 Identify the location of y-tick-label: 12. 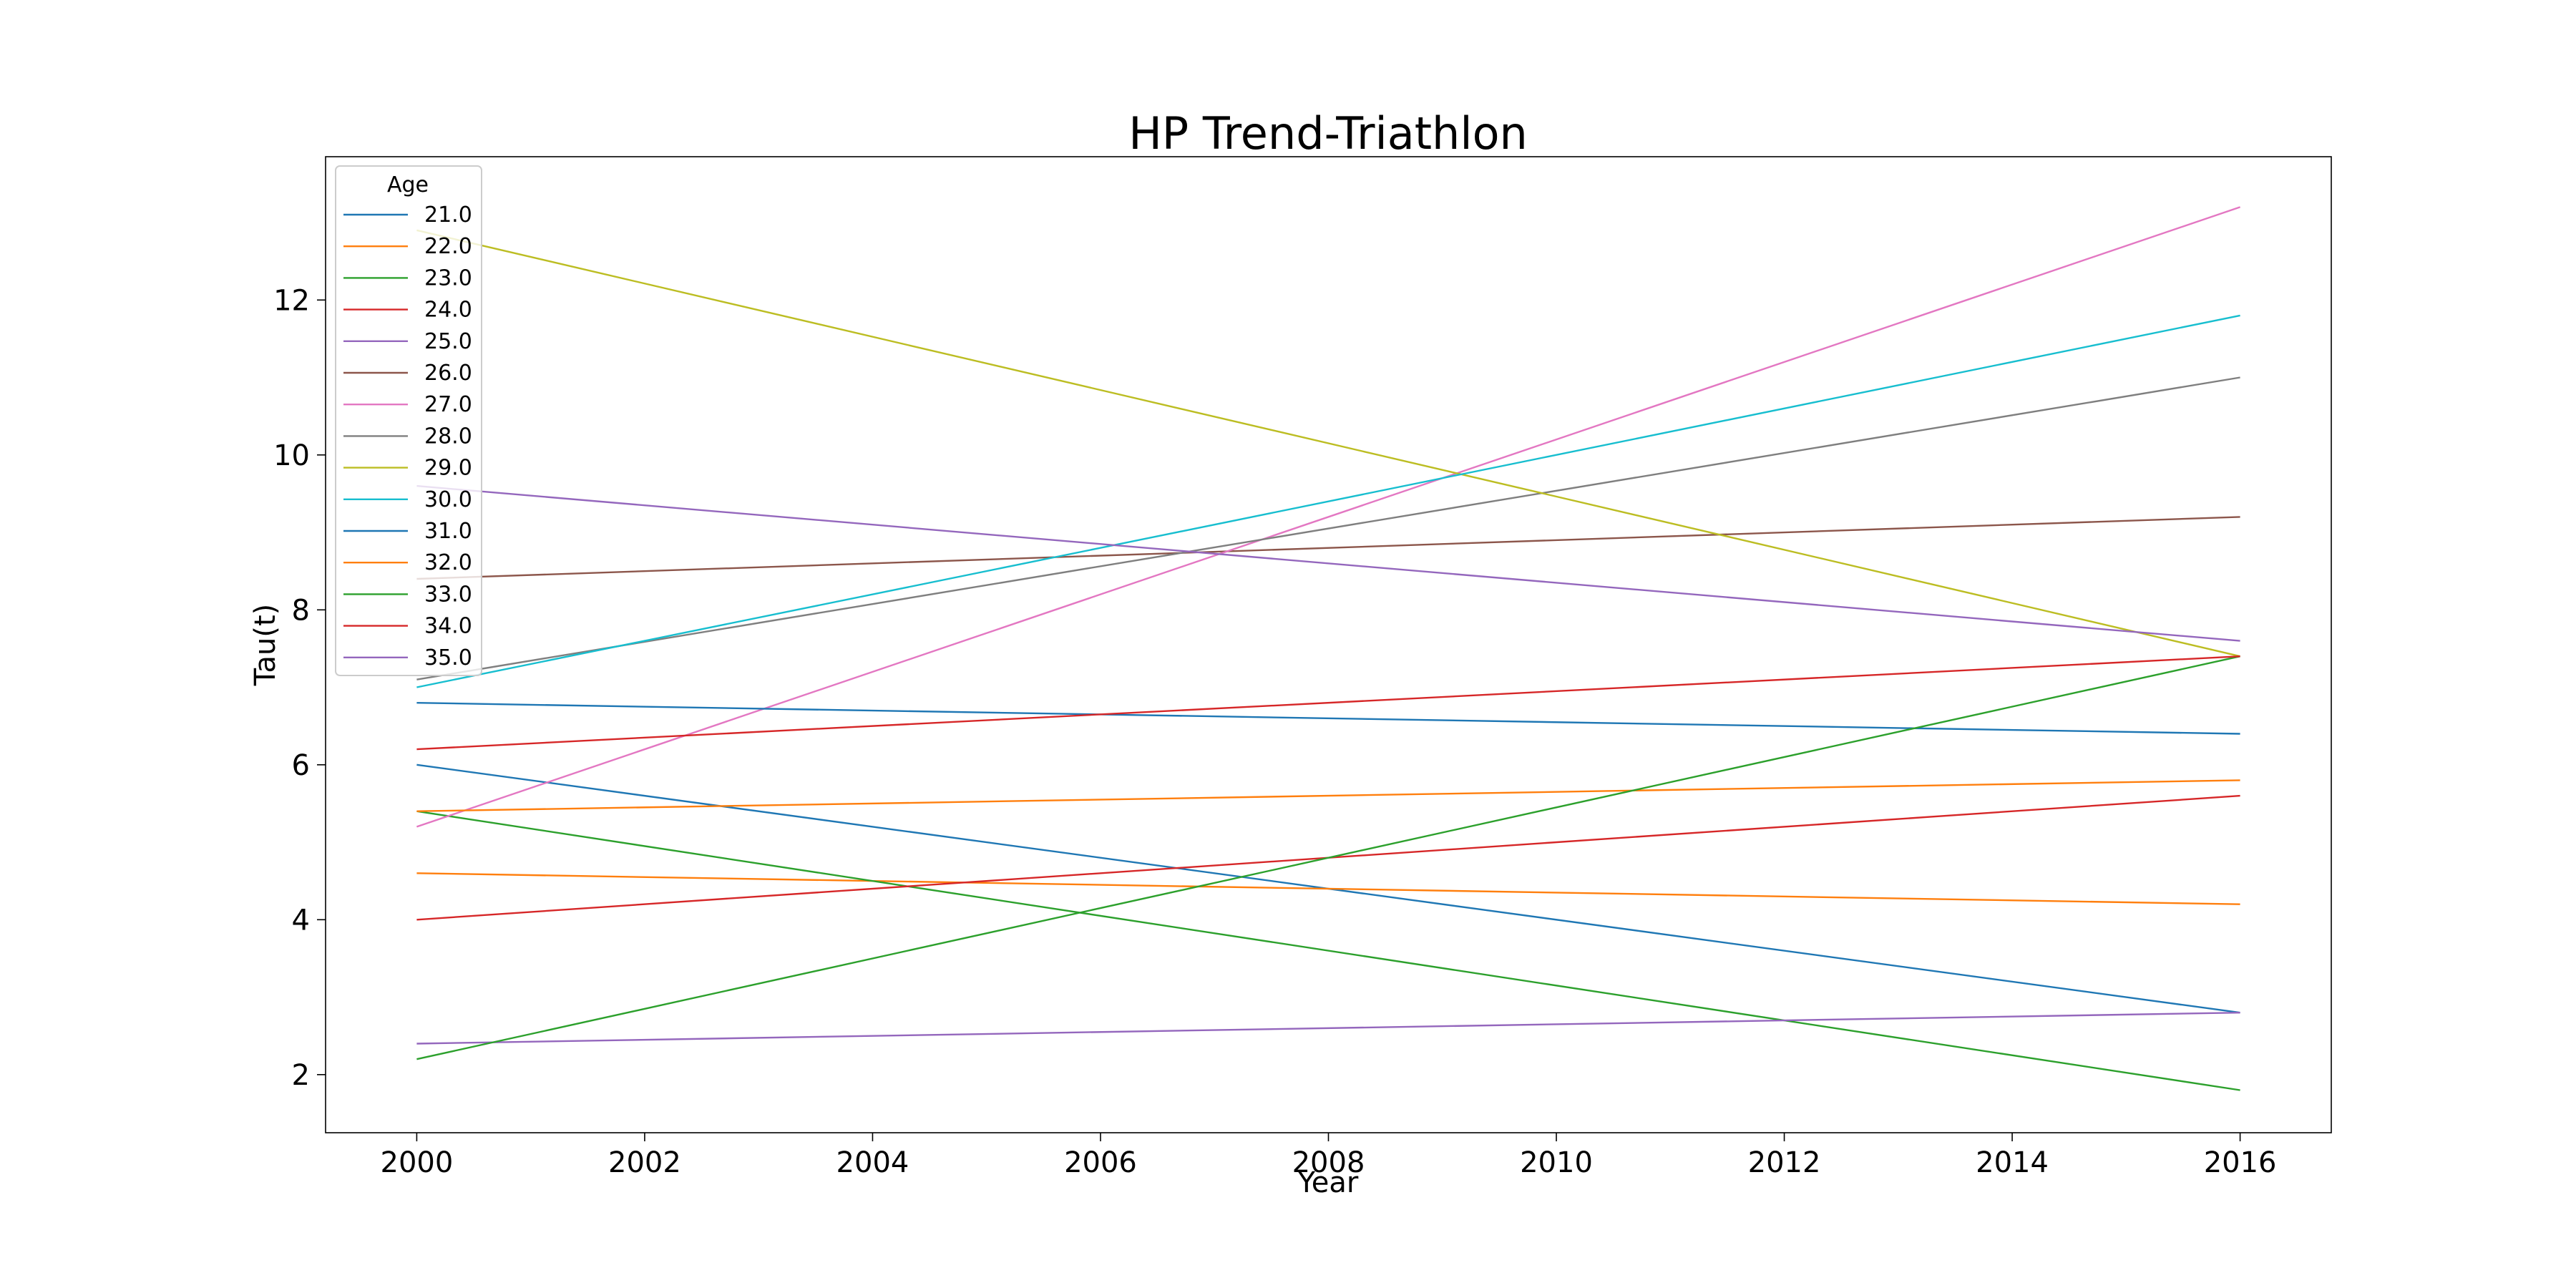
(291, 300).